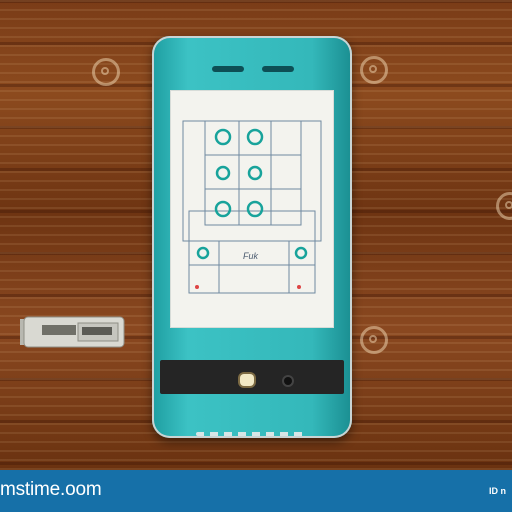  What do you see at coordinates (256, 491) in the screenshot?
I see `footer-bar: mstime.oom ID n` at bounding box center [256, 491].